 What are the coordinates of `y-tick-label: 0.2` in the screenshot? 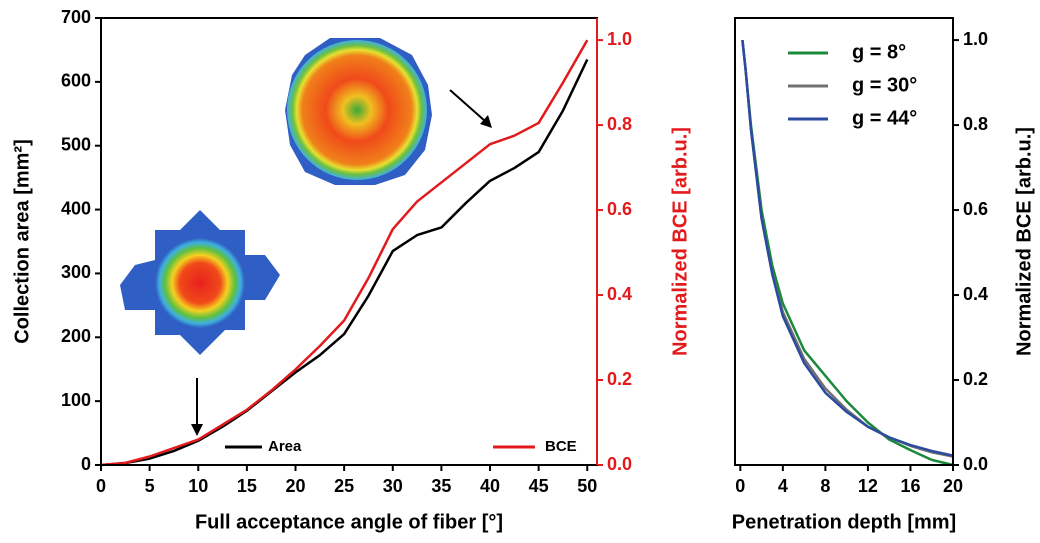 It's located at (975, 379).